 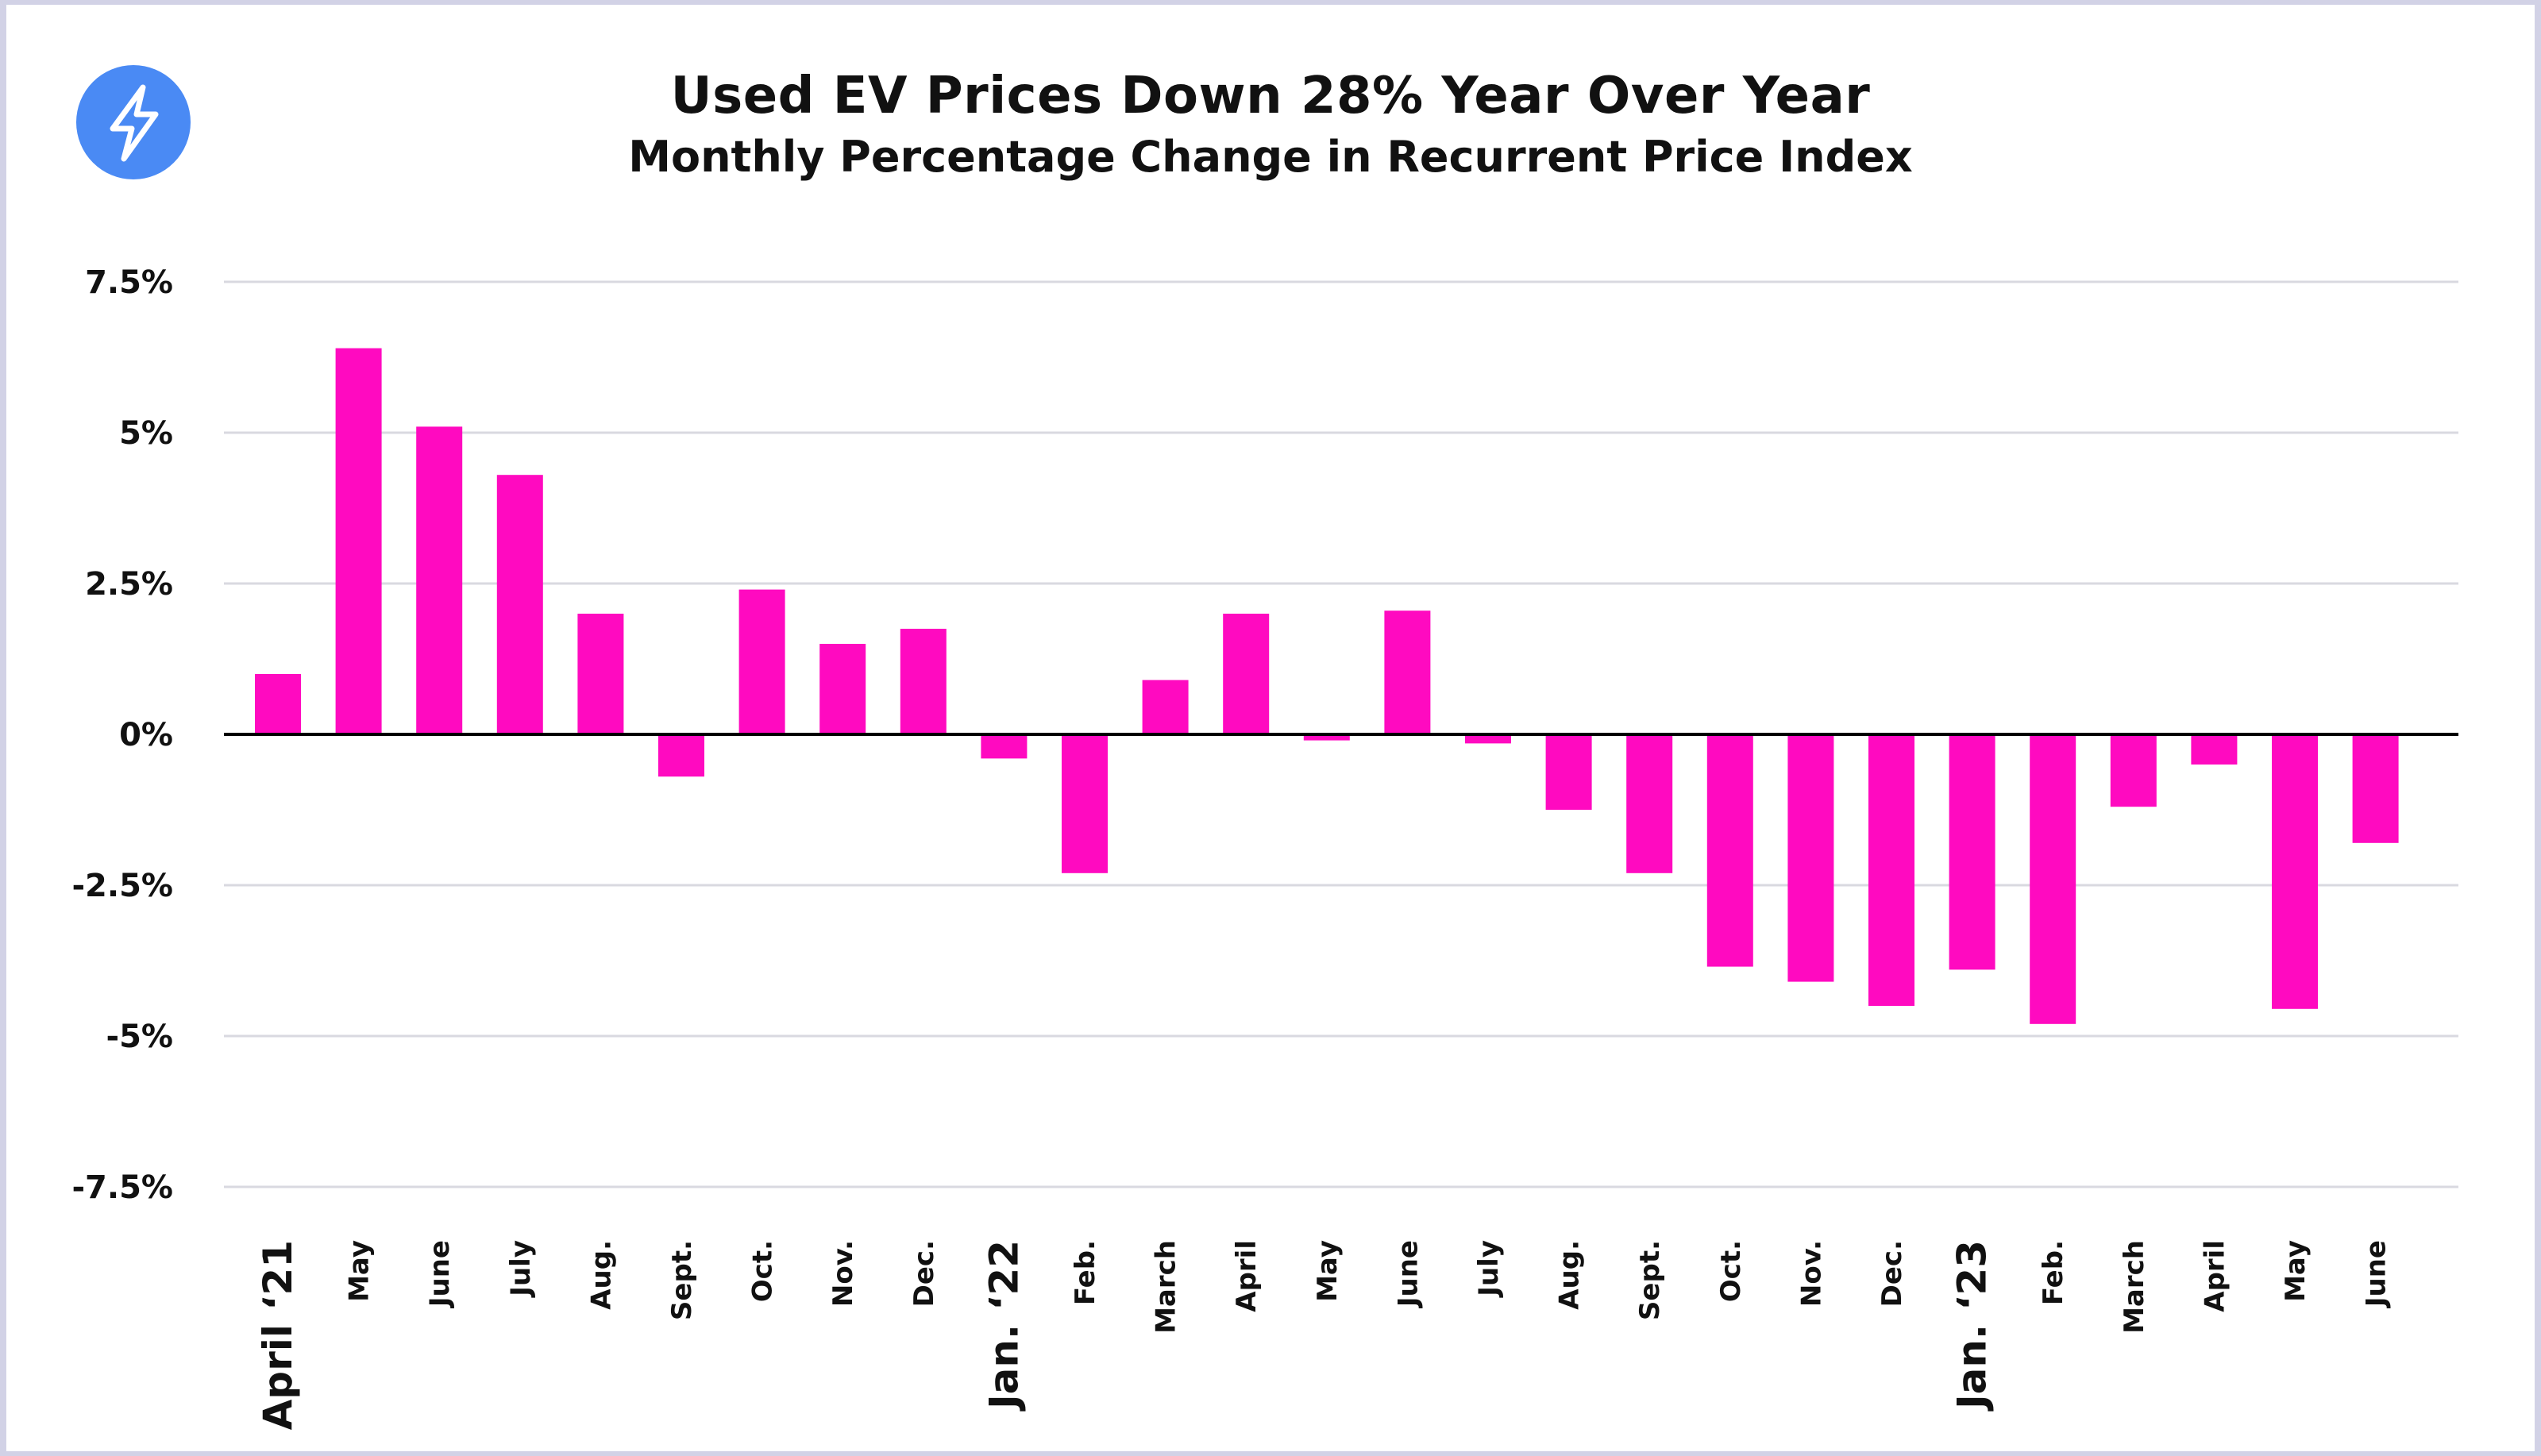 I want to click on y-tick-label: -5%, so click(x=139, y=1037).